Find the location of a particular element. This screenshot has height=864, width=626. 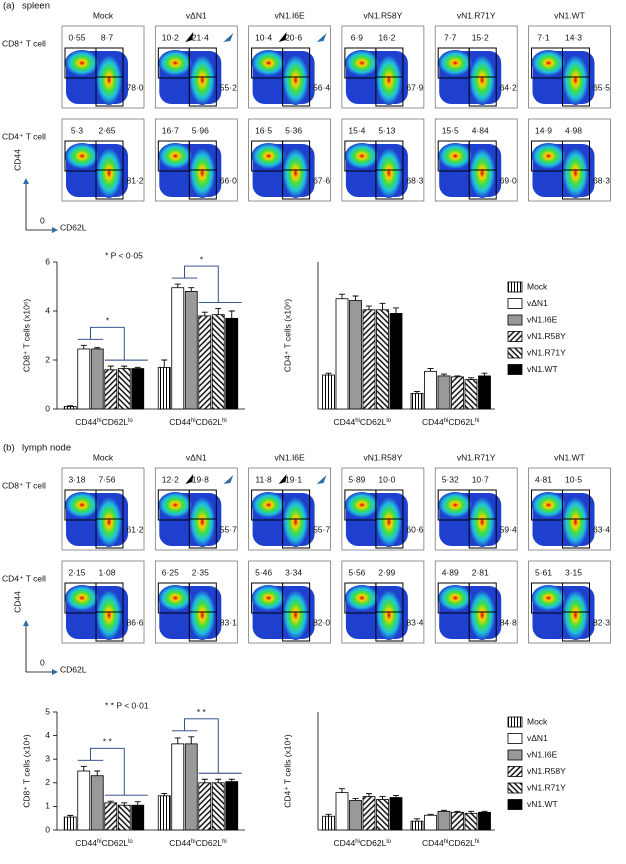

gate-value: 5·89 is located at coordinates (356, 479).